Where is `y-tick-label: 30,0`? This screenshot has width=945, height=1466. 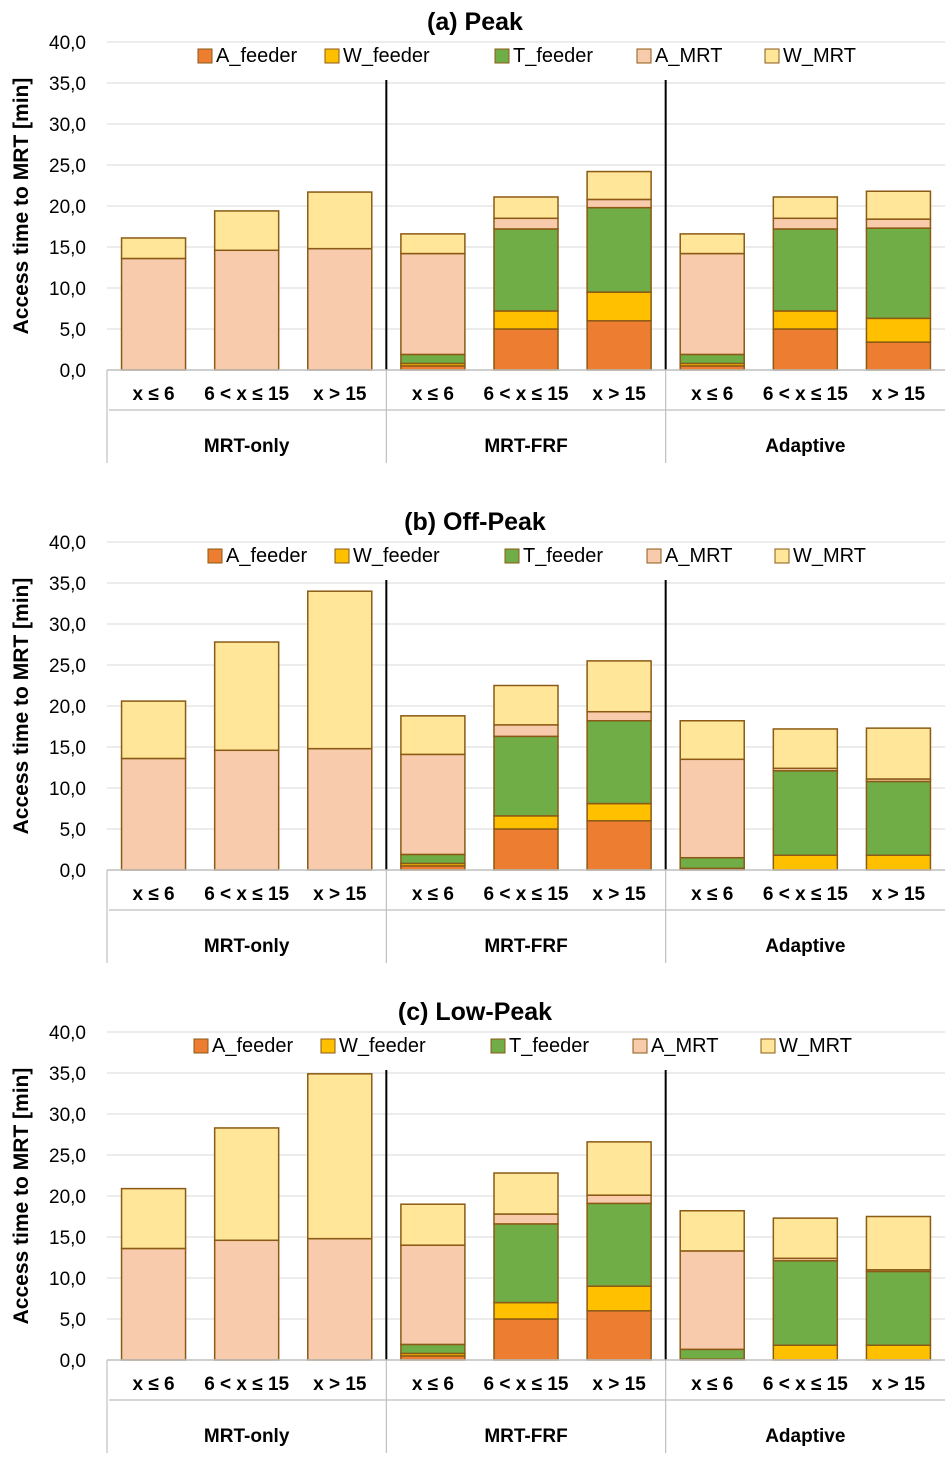
y-tick-label: 30,0 is located at coordinates (67, 625).